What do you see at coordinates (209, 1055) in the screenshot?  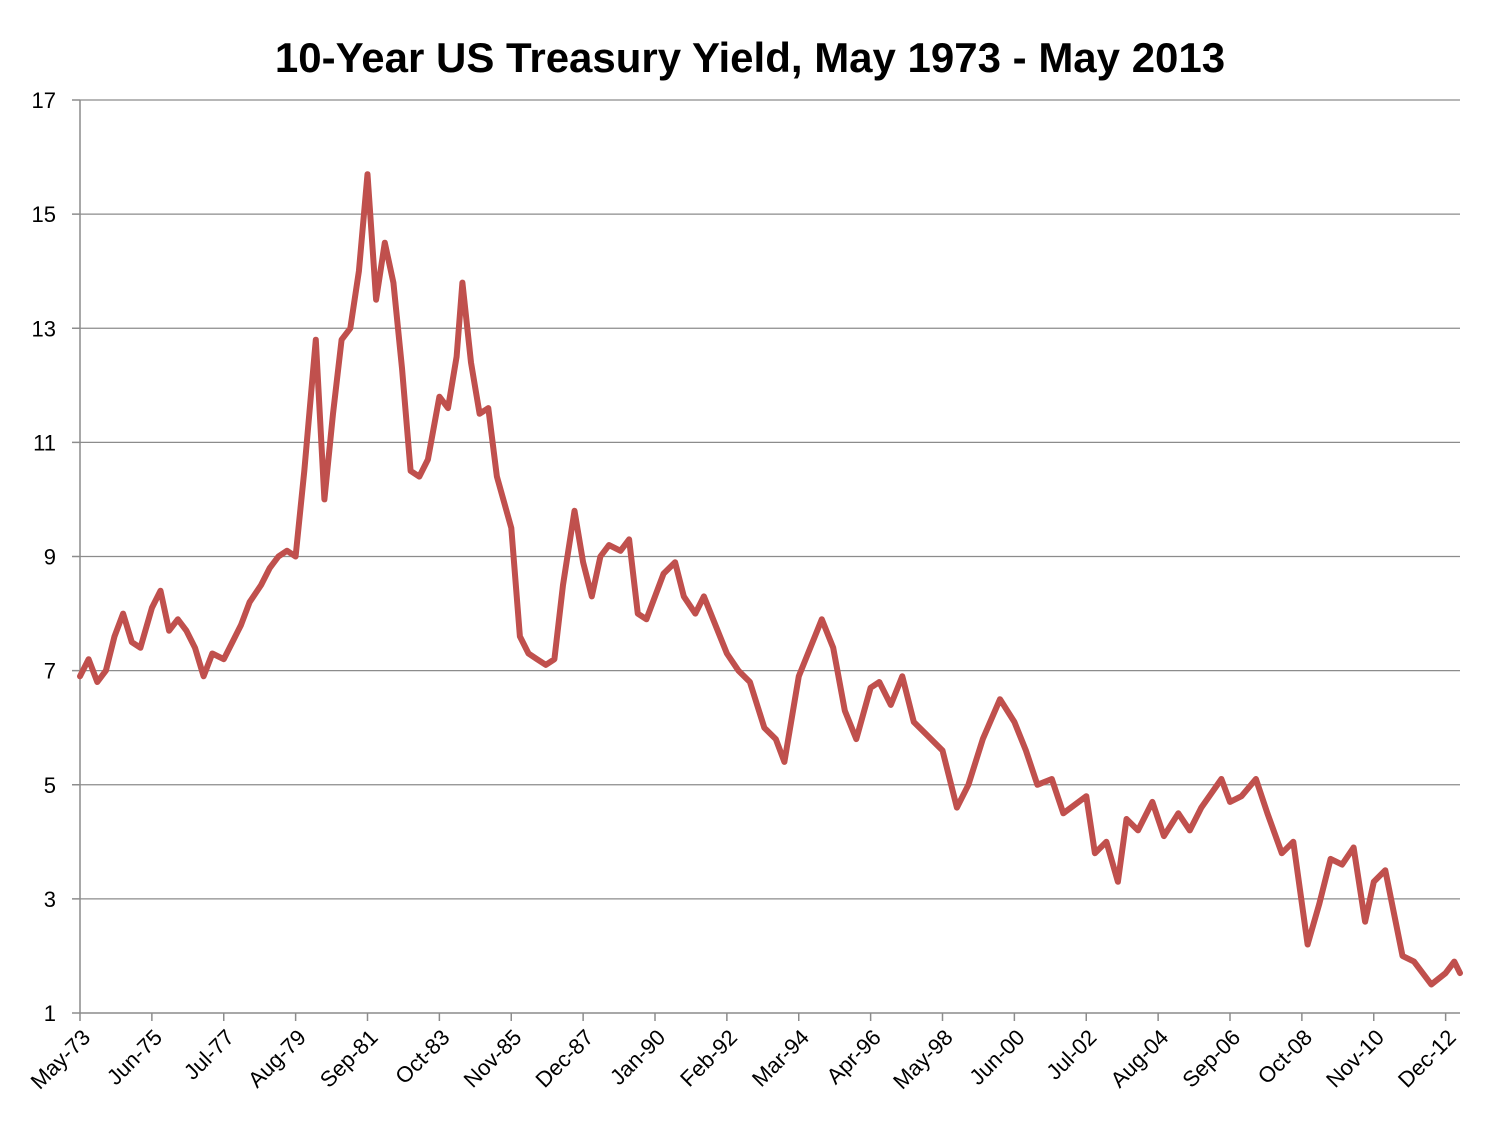 I see `x-tick-label: Jul-77` at bounding box center [209, 1055].